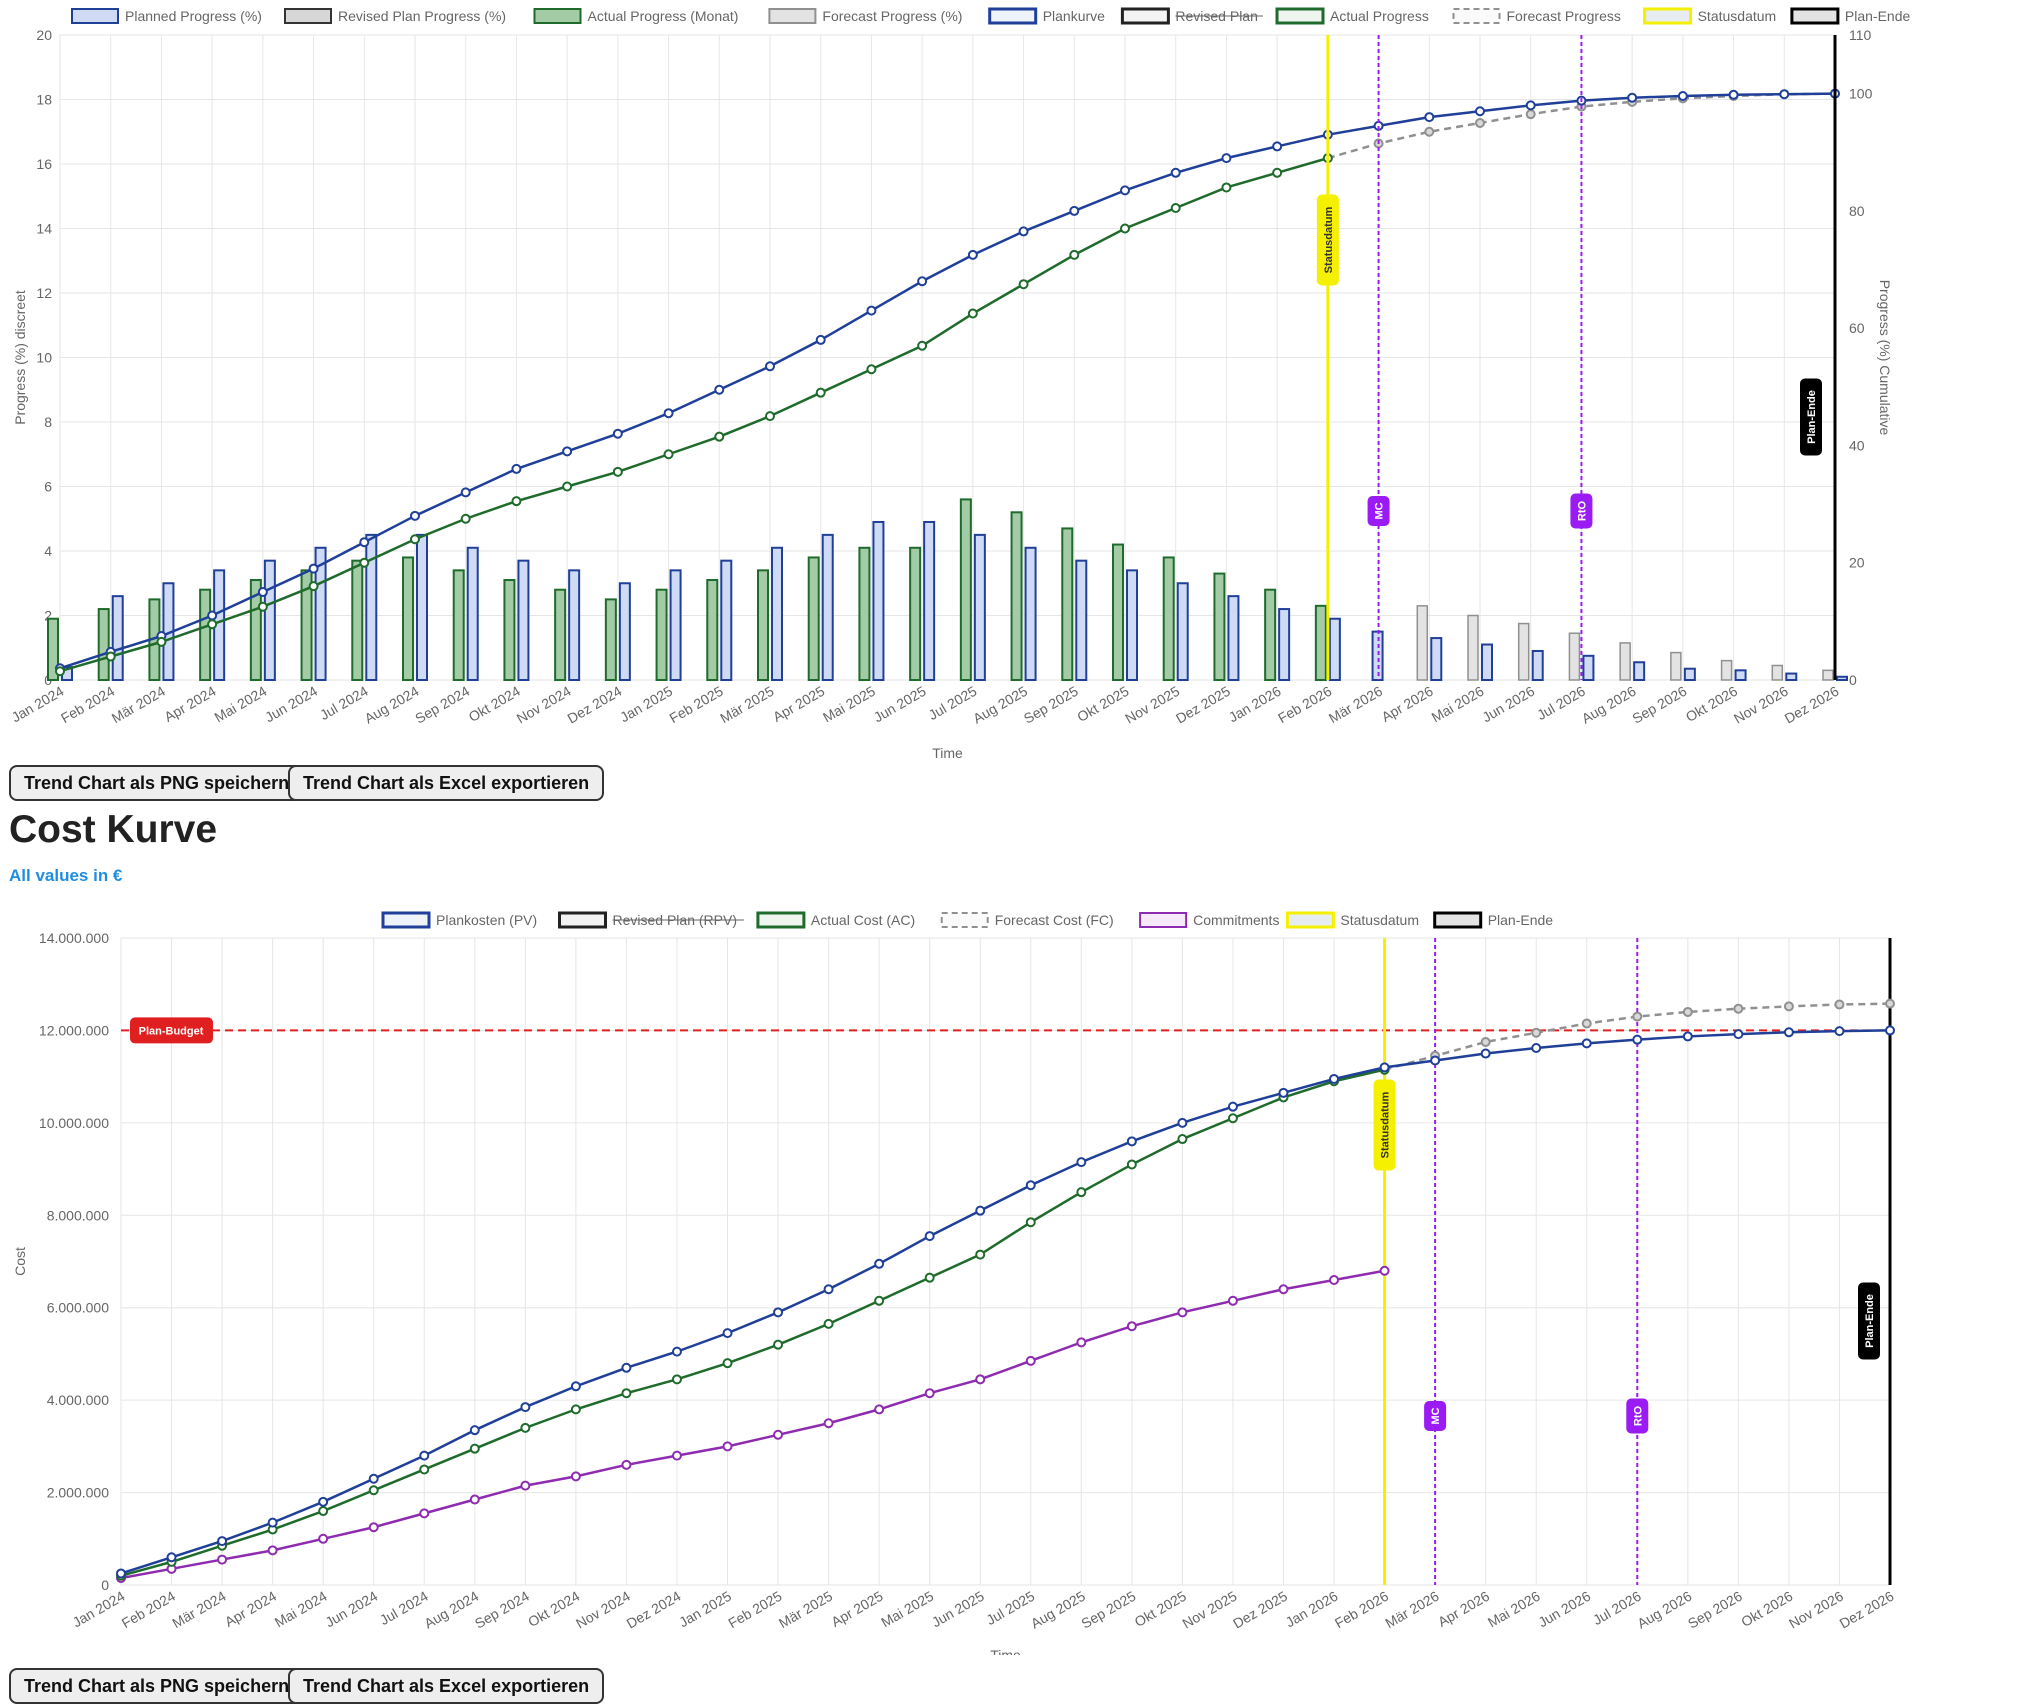 This screenshot has width=2017, height=1704. I want to click on save-cost-png-button: Trend Chart als PNG speichern, so click(157, 1686).